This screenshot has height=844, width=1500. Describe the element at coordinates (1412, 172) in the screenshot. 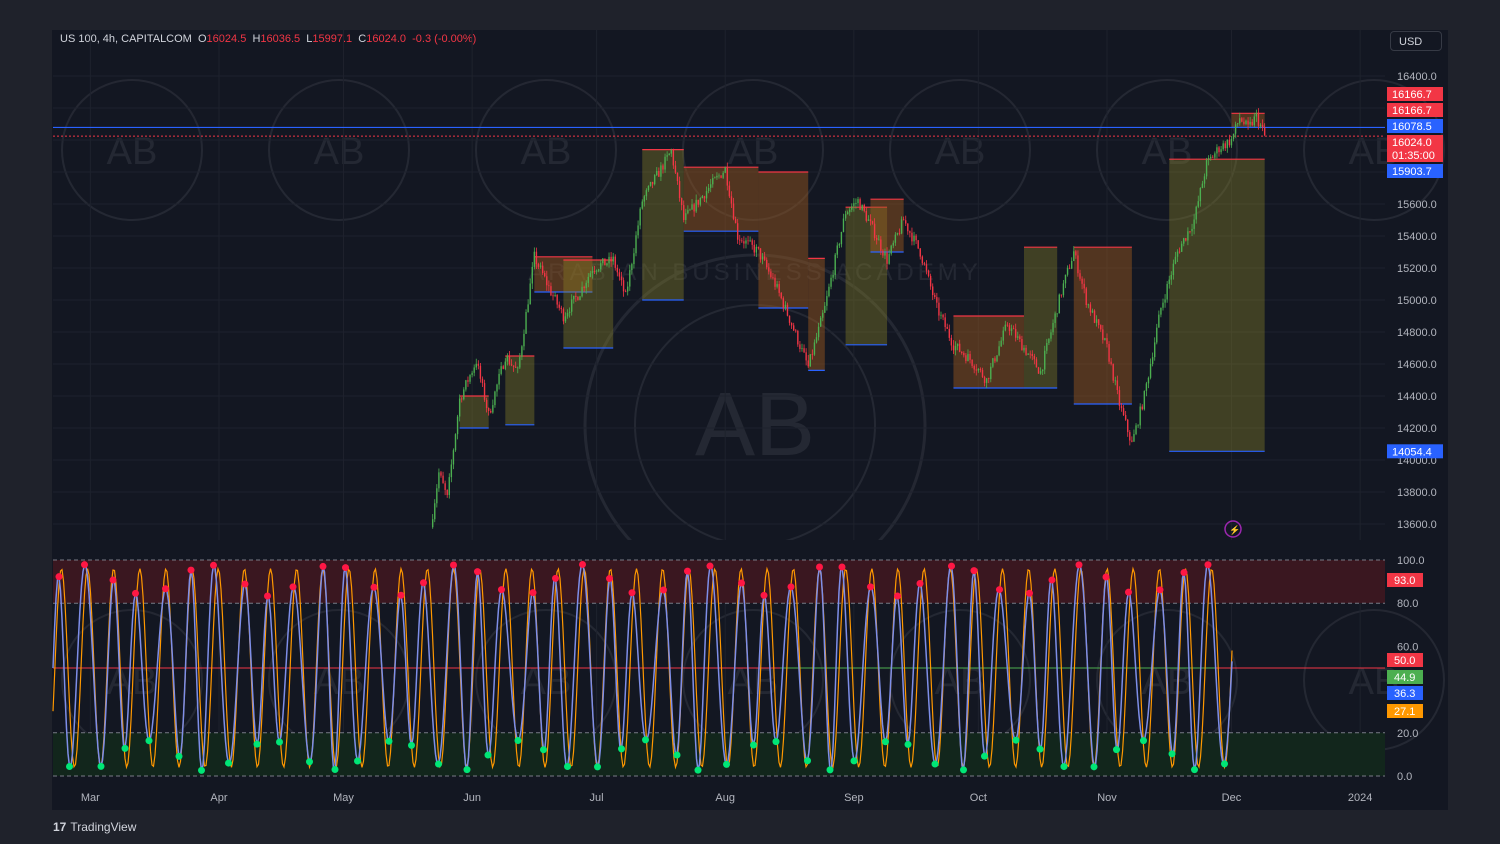

I see `price-level-label: 15903.7` at that location.